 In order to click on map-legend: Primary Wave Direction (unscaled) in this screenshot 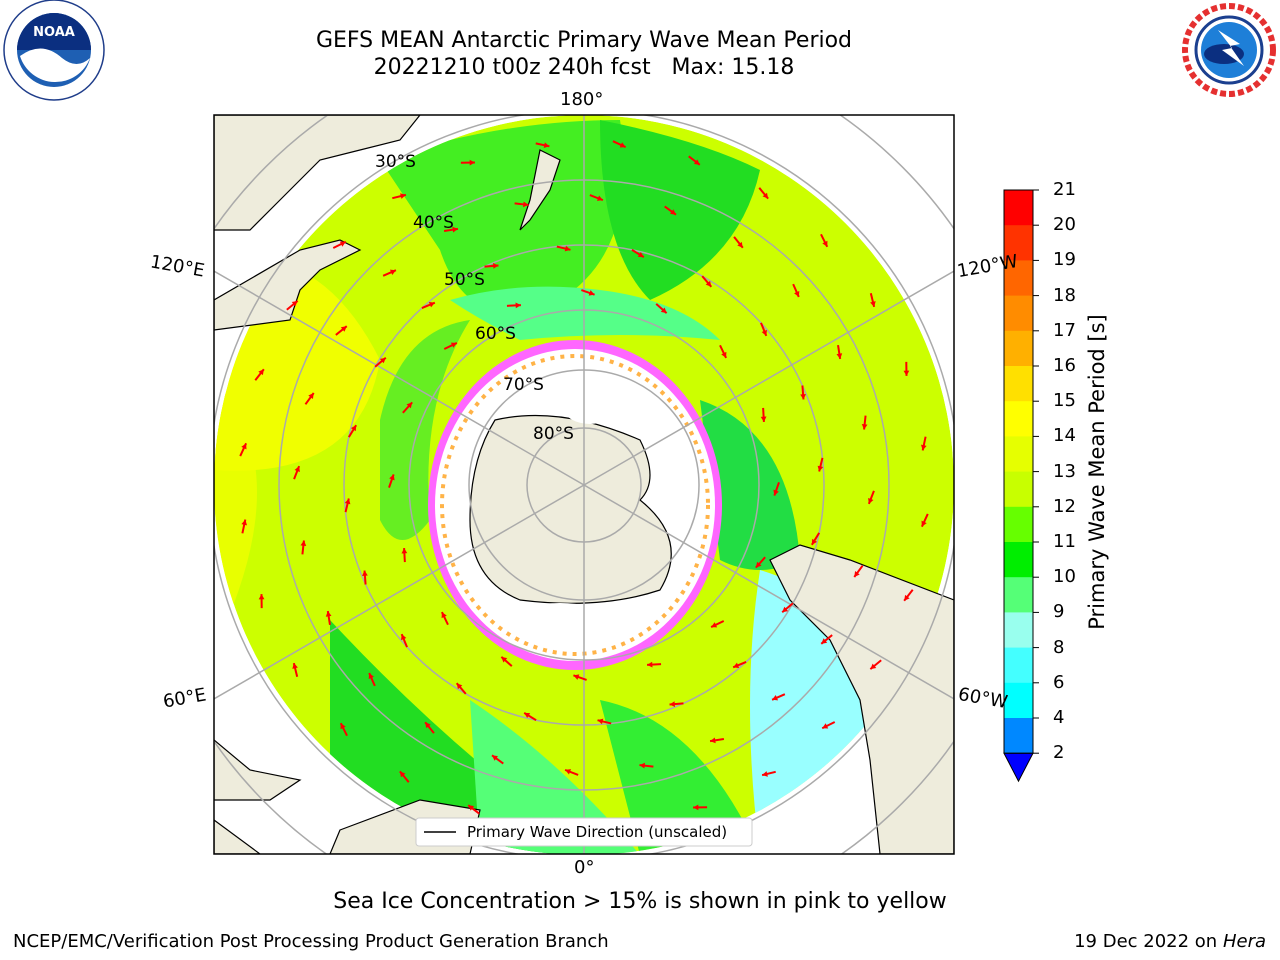, I will do `click(584, 832)`.